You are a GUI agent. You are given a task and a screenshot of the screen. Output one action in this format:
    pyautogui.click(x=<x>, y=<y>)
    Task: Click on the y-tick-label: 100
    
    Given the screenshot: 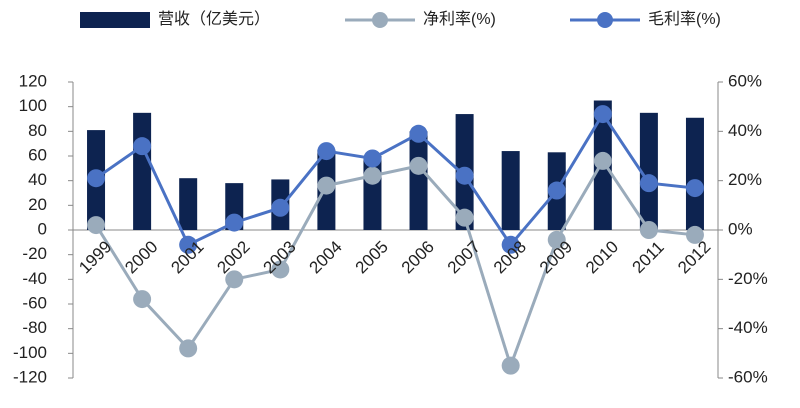 What is the action you would take?
    pyautogui.click(x=33, y=105)
    